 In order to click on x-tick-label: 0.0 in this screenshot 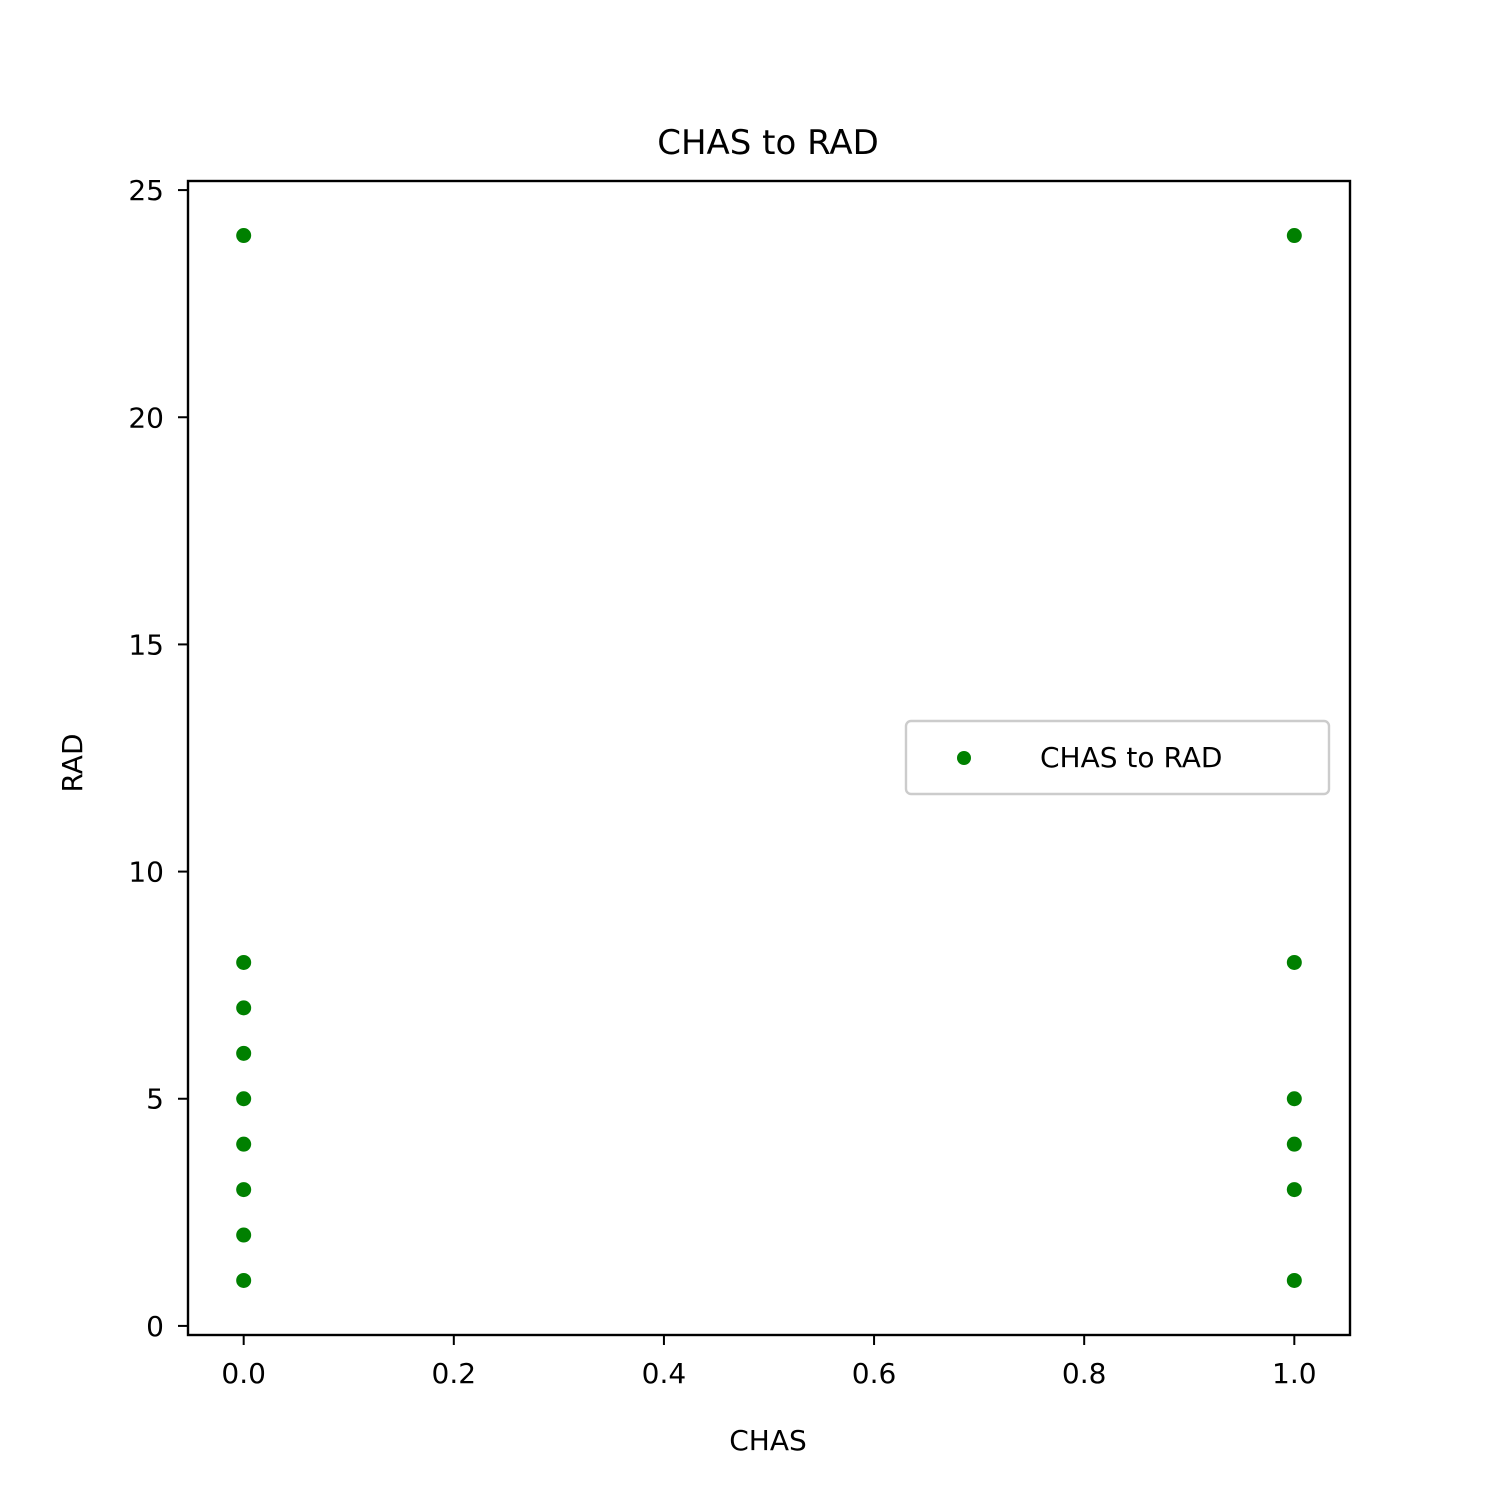, I will do `click(243, 1373)`.